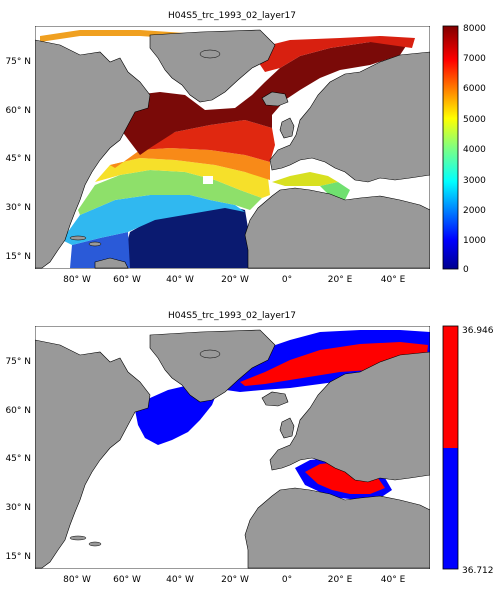  I want to click on bottom-lat-axis: 75° N 60° N 45° N 30° N 15° N, so click(18, 459).